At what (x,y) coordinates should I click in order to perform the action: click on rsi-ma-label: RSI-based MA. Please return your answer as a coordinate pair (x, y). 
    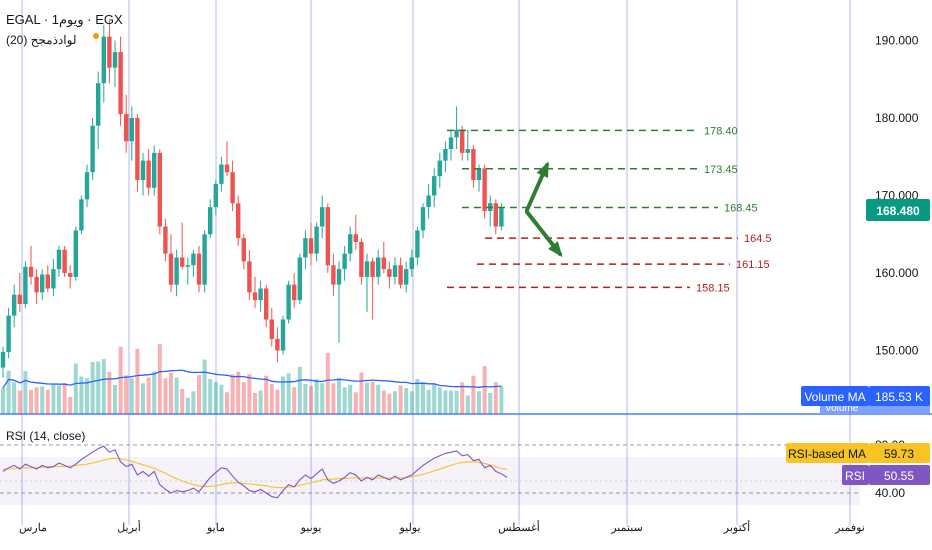
    Looking at the image, I should click on (827, 454).